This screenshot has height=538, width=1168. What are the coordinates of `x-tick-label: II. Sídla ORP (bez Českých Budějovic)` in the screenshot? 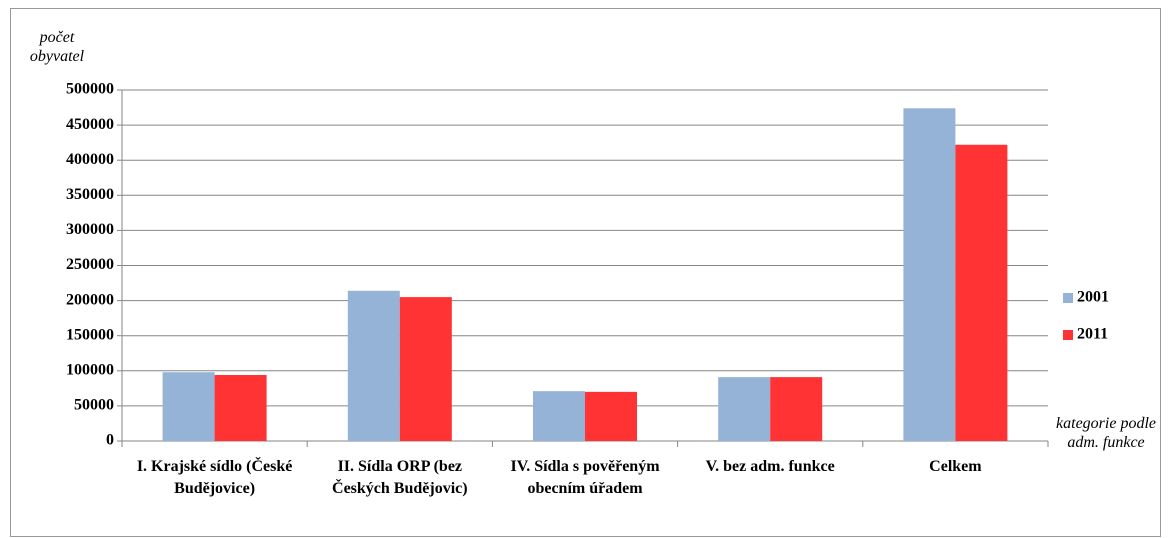 It's located at (400, 477).